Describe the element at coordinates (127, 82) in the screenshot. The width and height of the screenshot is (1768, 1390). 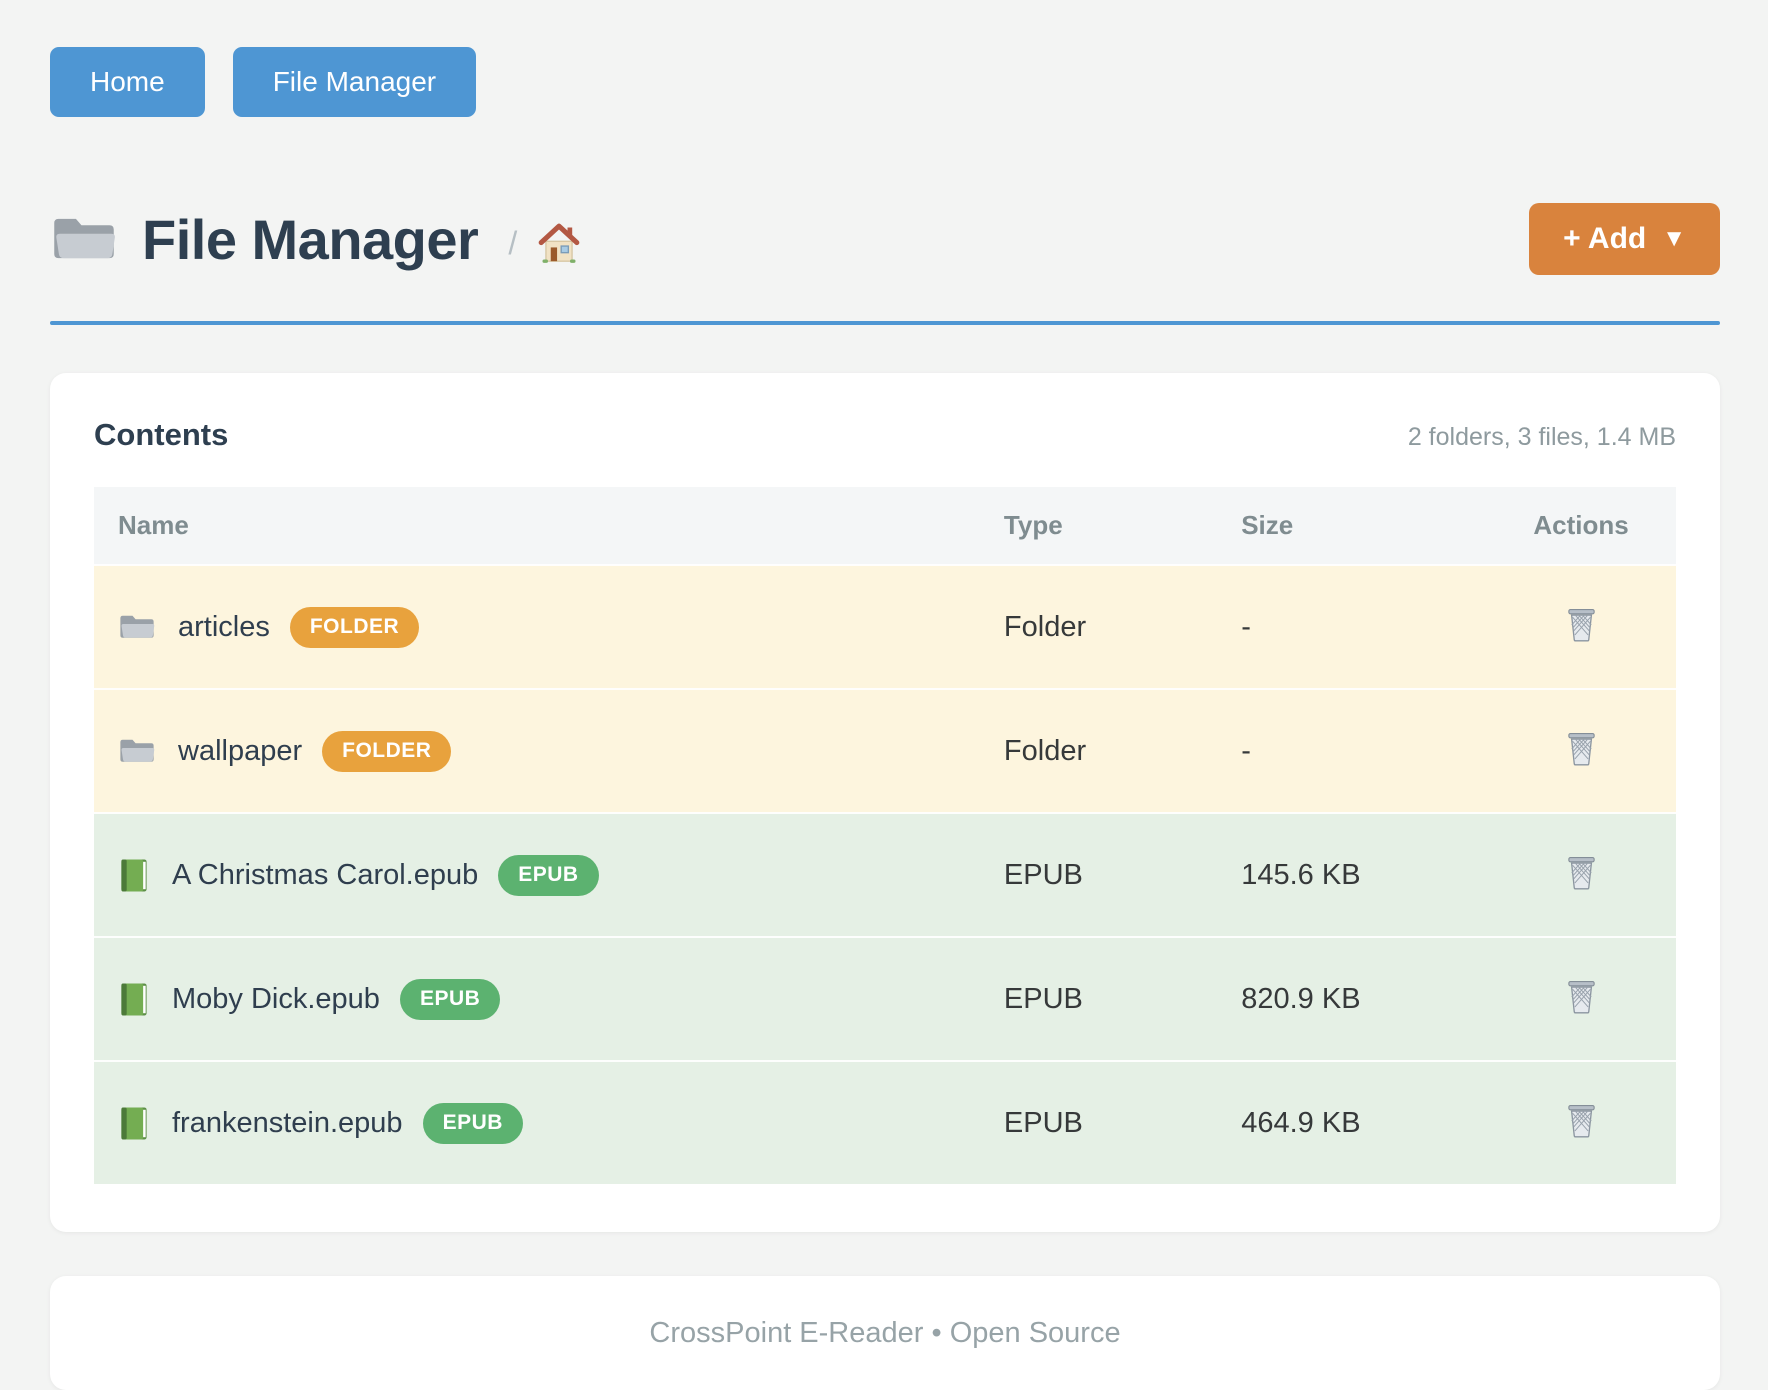
I see `nav-home-button: Home` at that location.